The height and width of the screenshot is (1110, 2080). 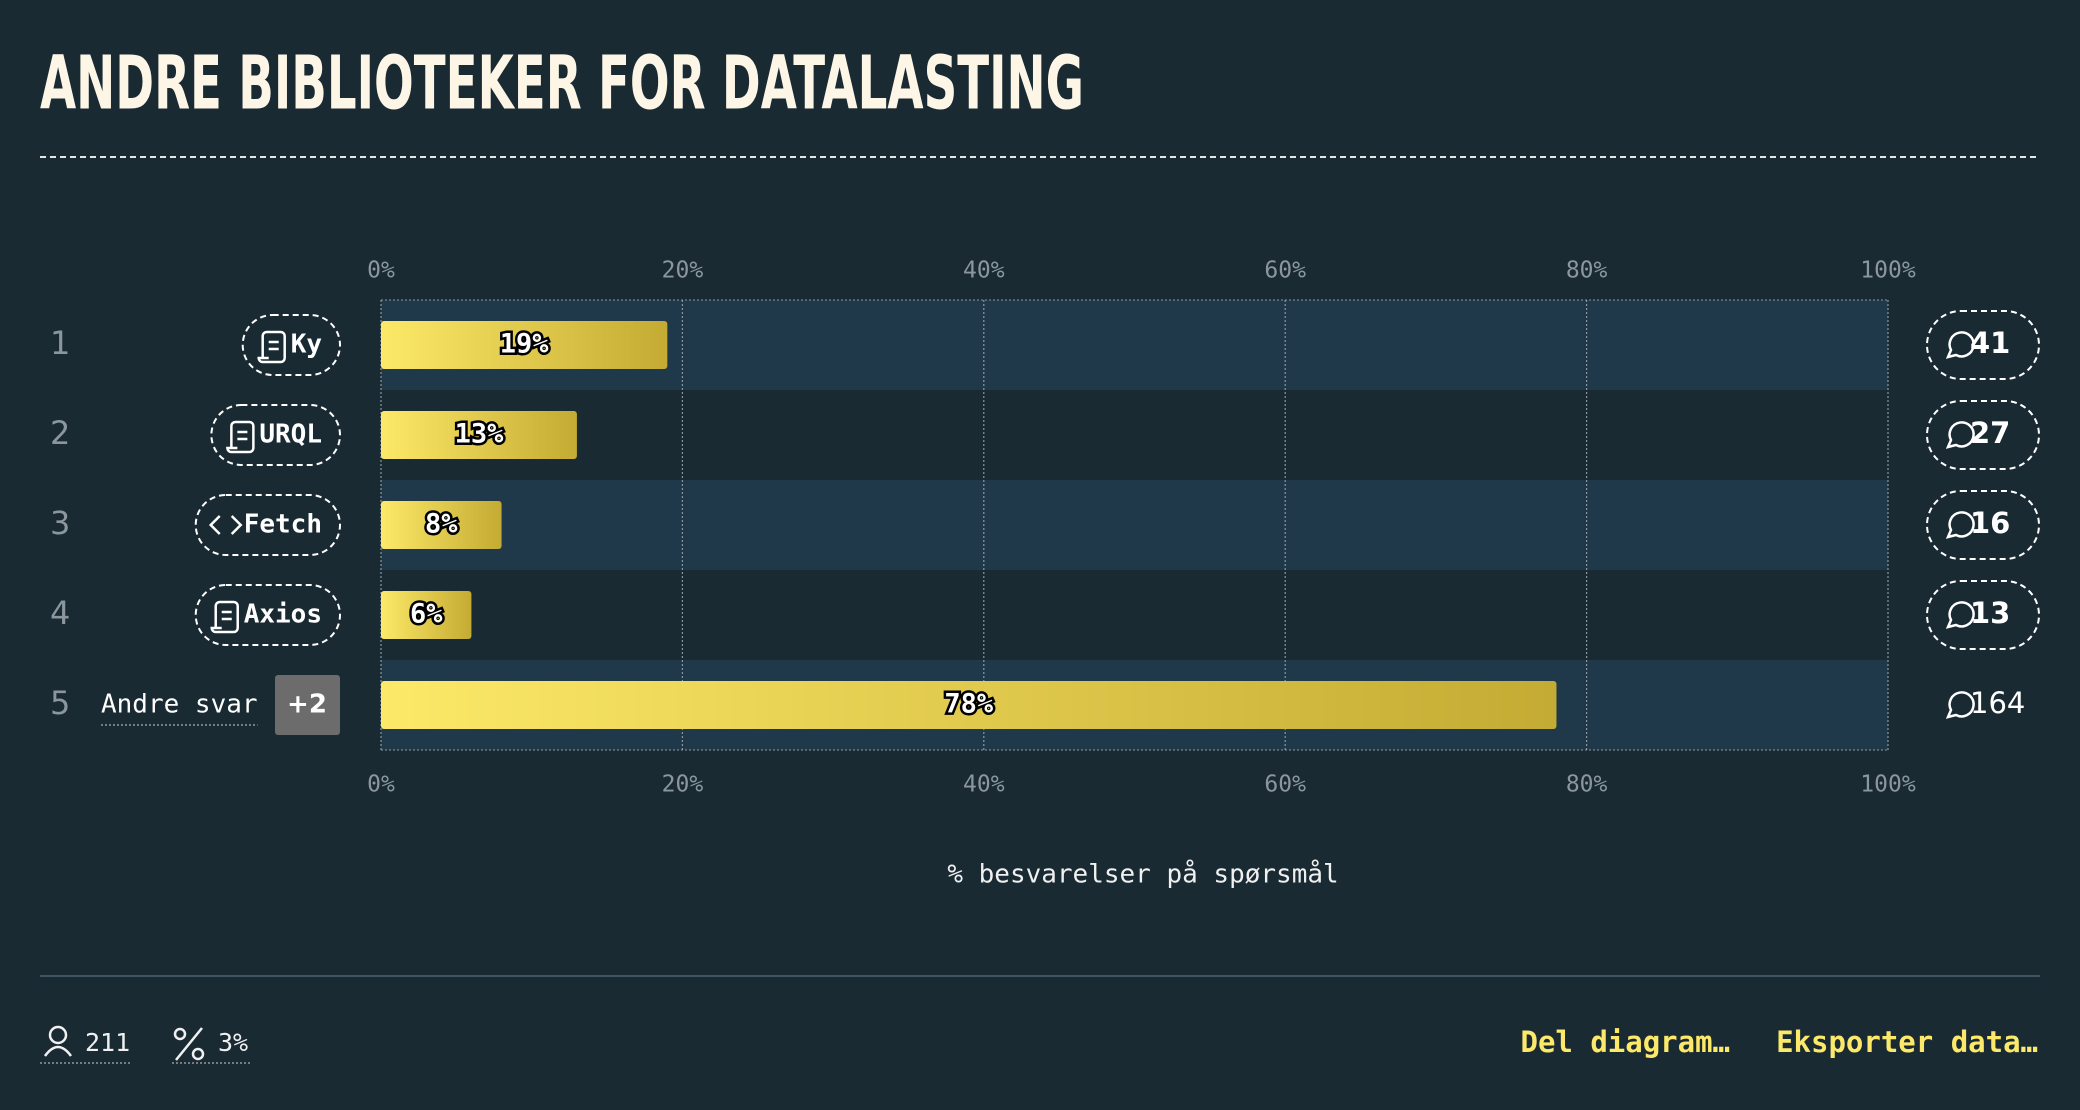 I want to click on rank: 3, so click(x=60, y=523).